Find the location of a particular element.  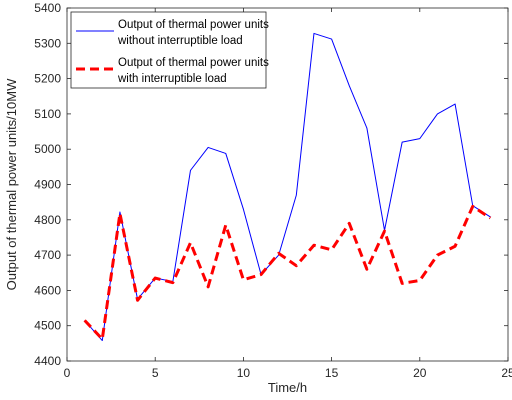

x-tick-label: 25 is located at coordinates (506, 373).